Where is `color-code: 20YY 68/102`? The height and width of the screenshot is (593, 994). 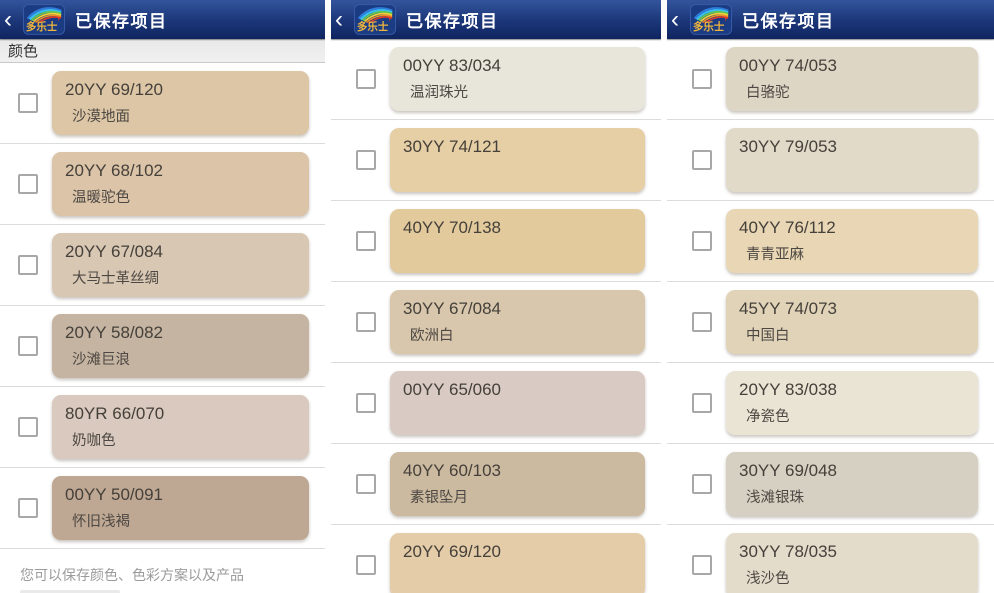 color-code: 20YY 68/102 is located at coordinates (114, 170).